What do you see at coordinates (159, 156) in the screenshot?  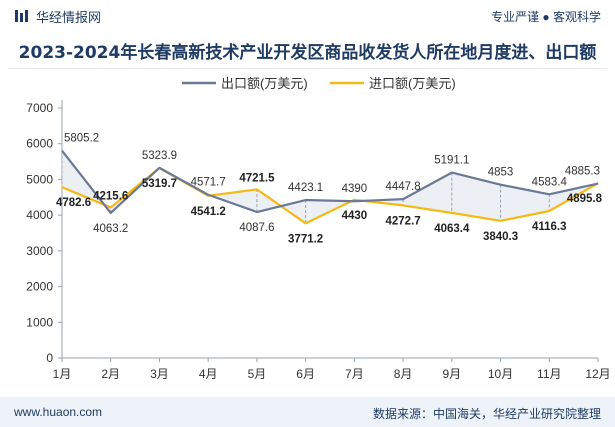 I see `export-data-label: 5323.9` at bounding box center [159, 156].